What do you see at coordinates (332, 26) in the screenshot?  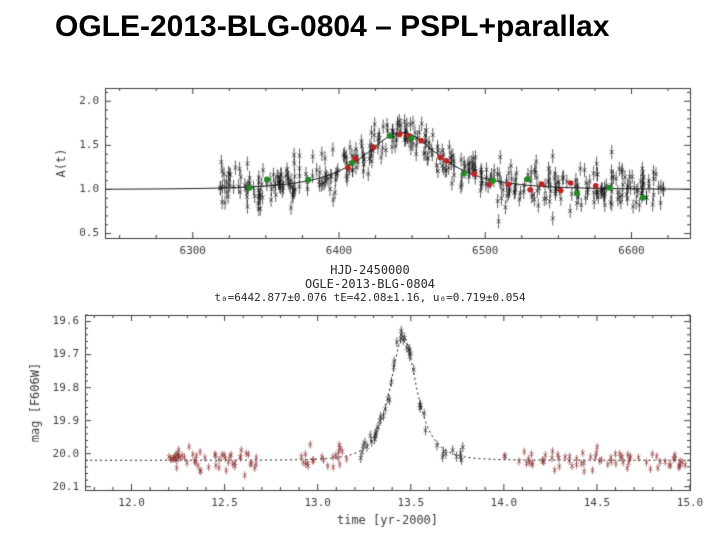 I see `slide-title: OGLE-2013-BLG-0804 – PSPL+parallax` at bounding box center [332, 26].